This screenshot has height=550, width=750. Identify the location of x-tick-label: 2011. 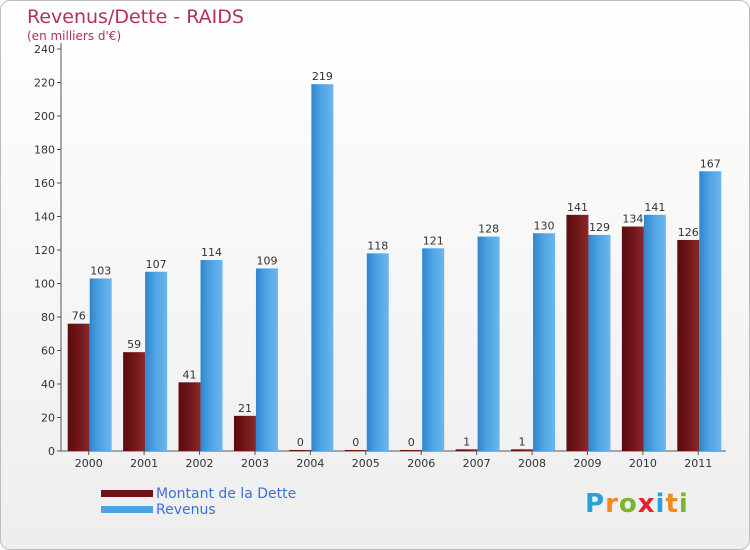
(698, 463).